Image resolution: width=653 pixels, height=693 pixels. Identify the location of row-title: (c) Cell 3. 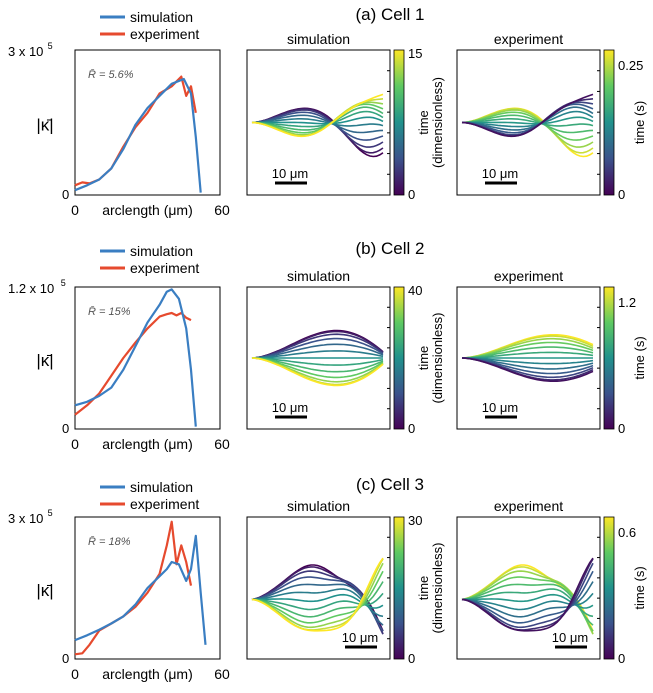
(390, 484).